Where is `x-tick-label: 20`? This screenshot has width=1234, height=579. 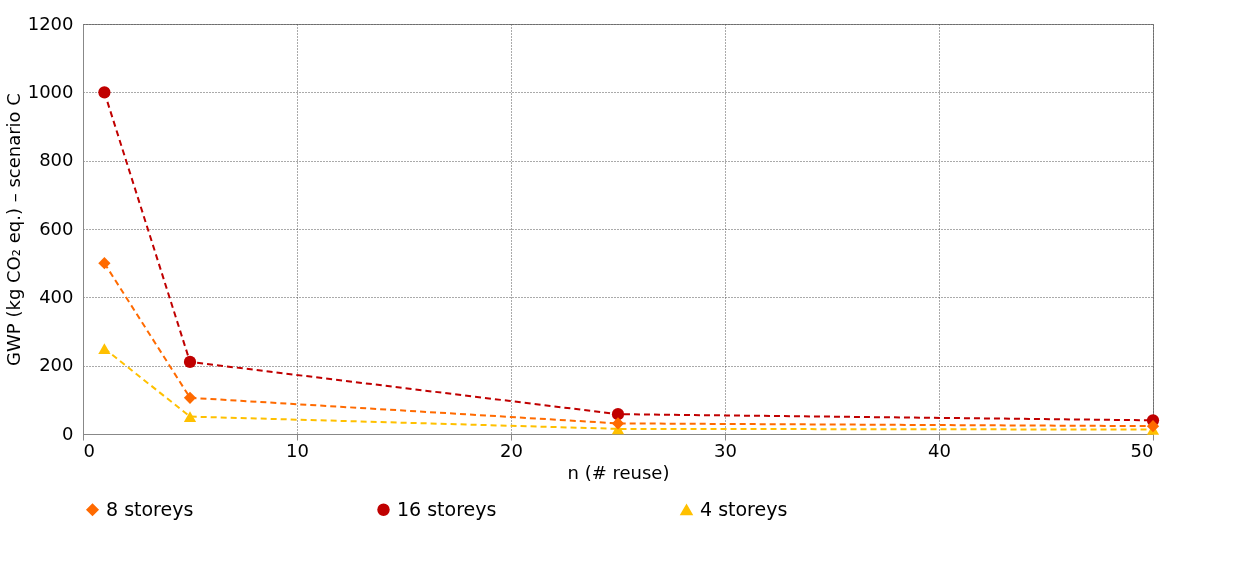 x-tick-label: 20 is located at coordinates (511, 450).